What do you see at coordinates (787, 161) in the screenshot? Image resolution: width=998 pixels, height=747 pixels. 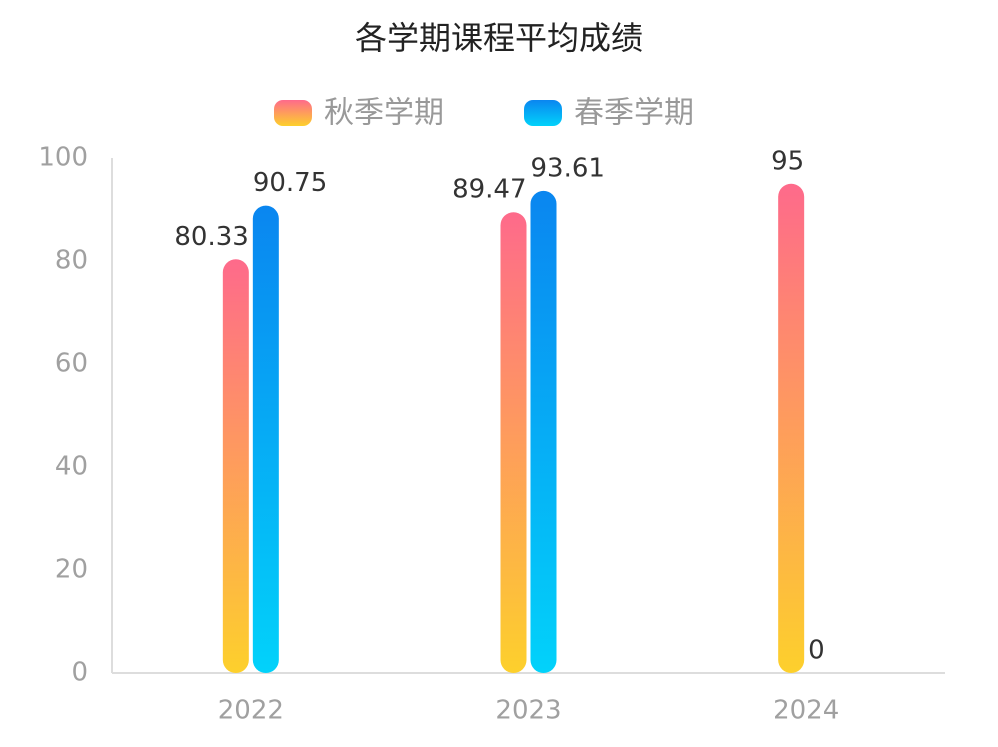 I see `value-label: 95` at bounding box center [787, 161].